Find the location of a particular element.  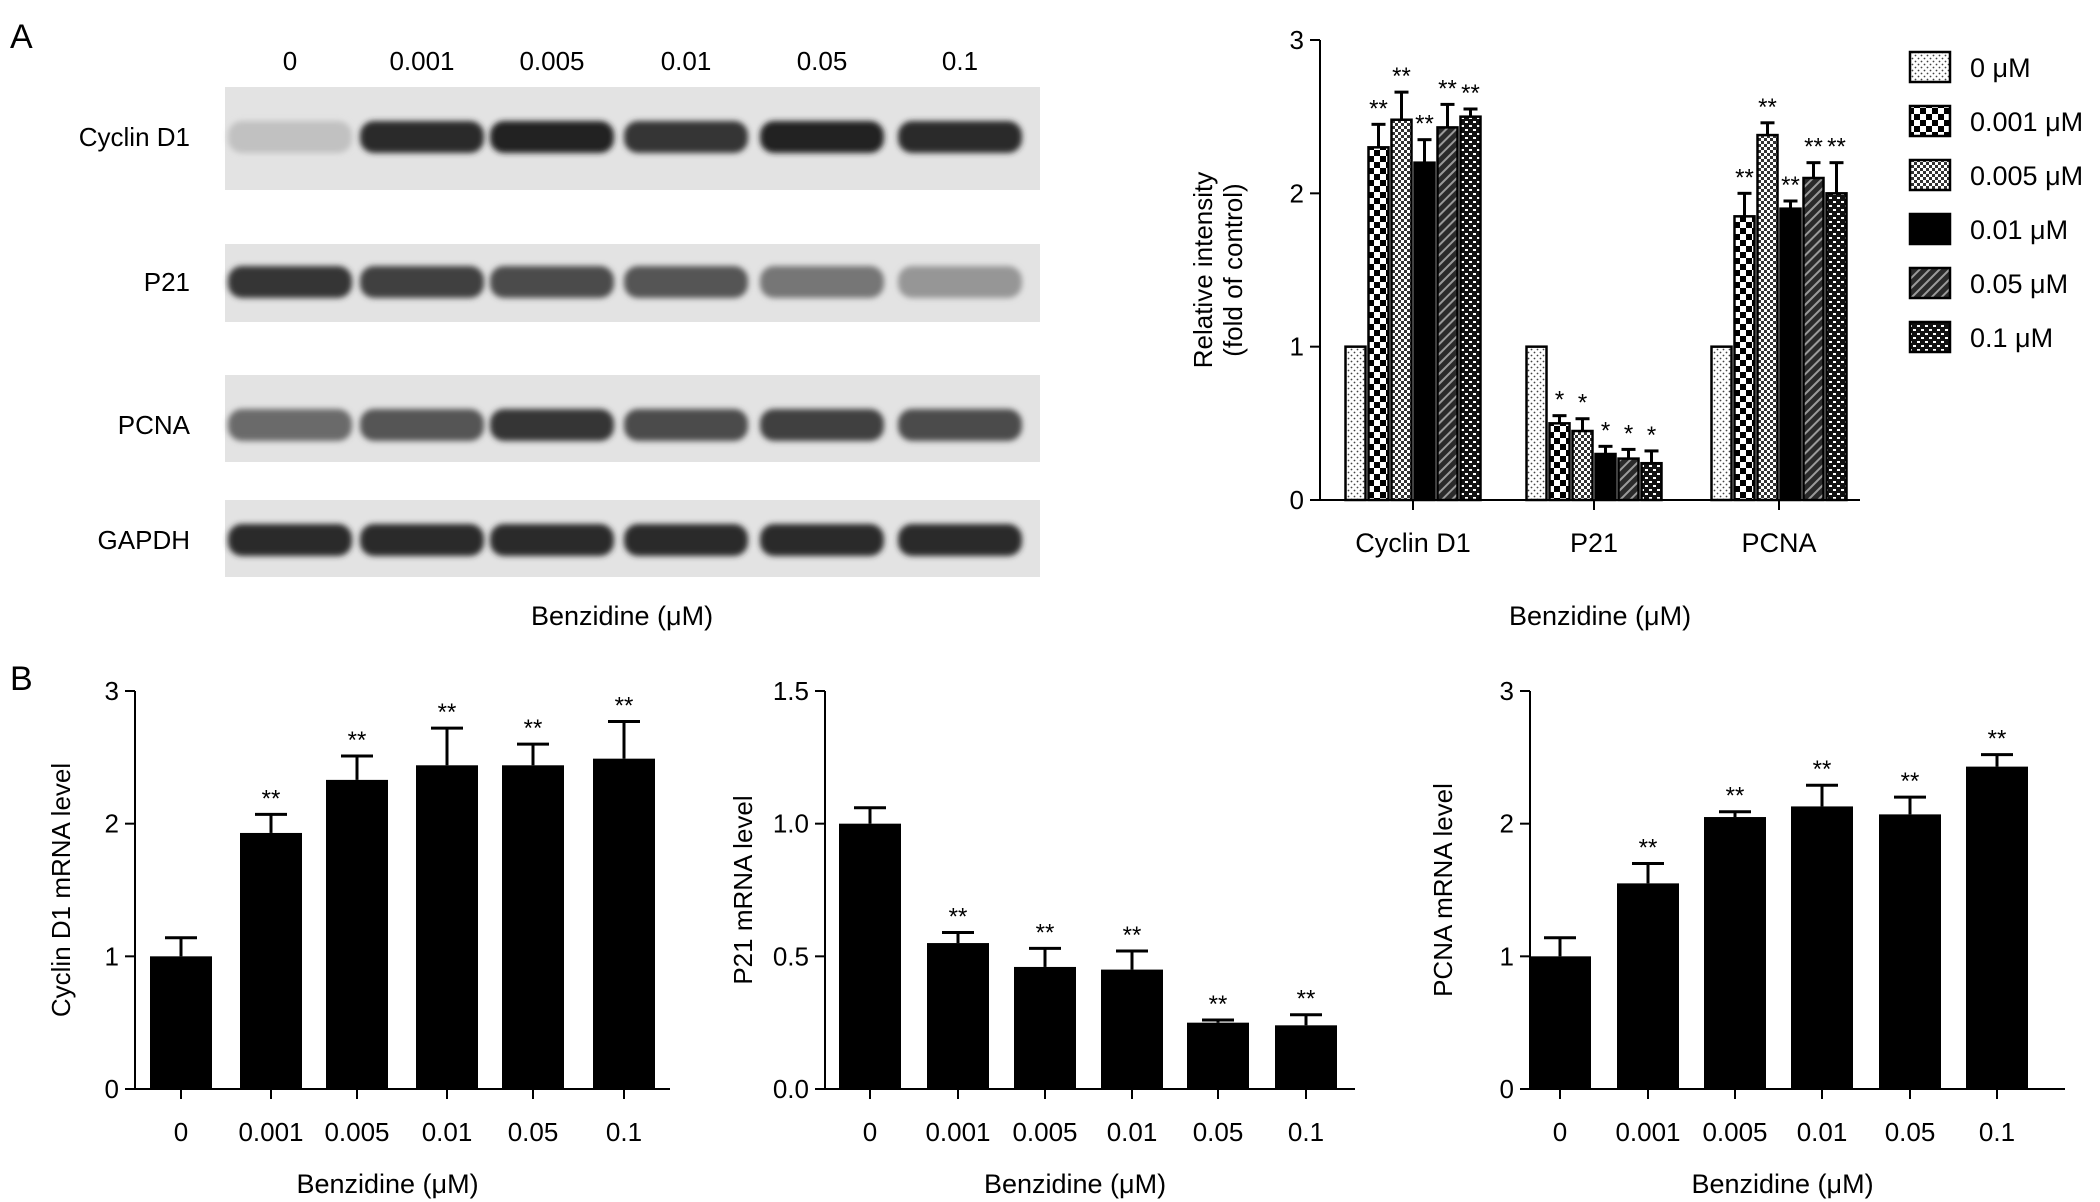

lane-label: 0.001 is located at coordinates (421, 61).